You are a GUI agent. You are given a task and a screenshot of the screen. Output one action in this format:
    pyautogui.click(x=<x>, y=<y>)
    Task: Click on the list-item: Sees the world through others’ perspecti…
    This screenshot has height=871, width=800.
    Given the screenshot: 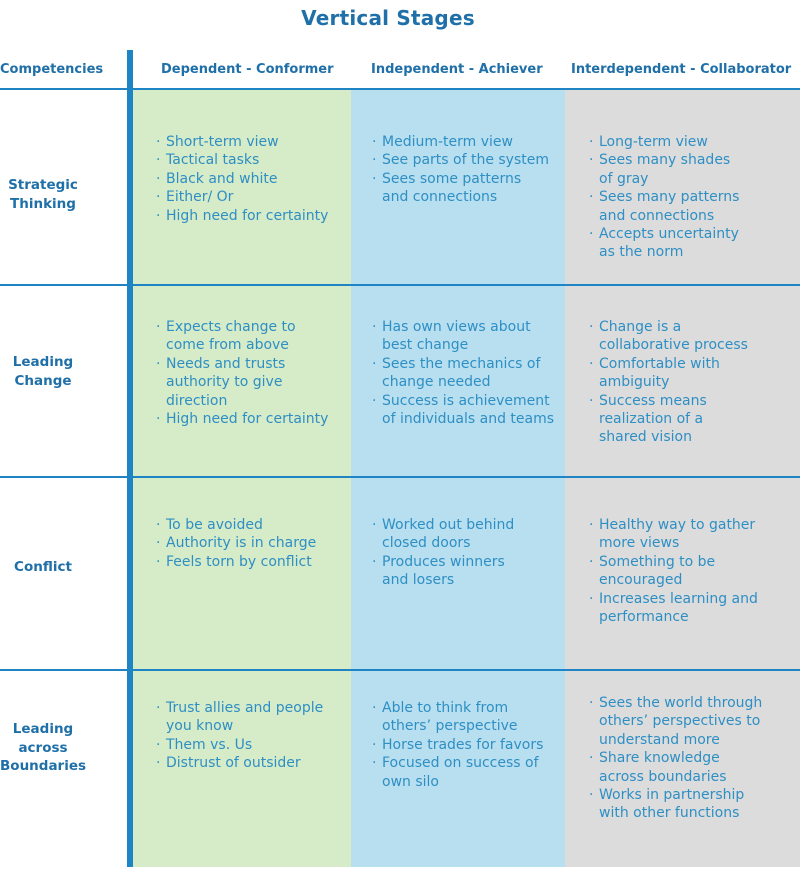 What is the action you would take?
    pyautogui.click(x=691, y=721)
    